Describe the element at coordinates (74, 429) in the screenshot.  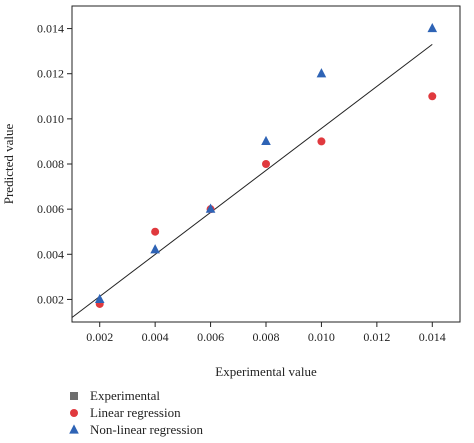
I see `legend-marker-non-linear-regression` at that location.